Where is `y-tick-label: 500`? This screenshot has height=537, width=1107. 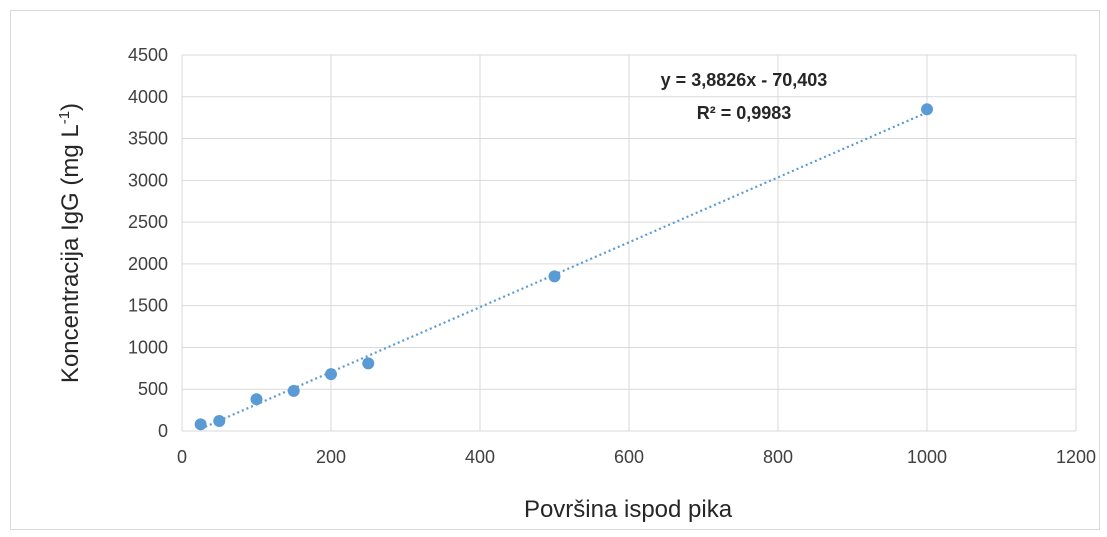 y-tick-label: 500 is located at coordinates (153, 389).